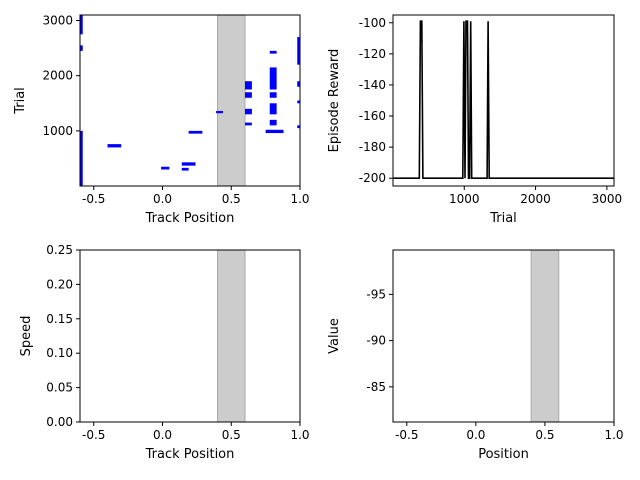 This screenshot has height=480, width=640. Describe the element at coordinates (372, 116) in the screenshot. I see `y-tick-label: -160` at that location.